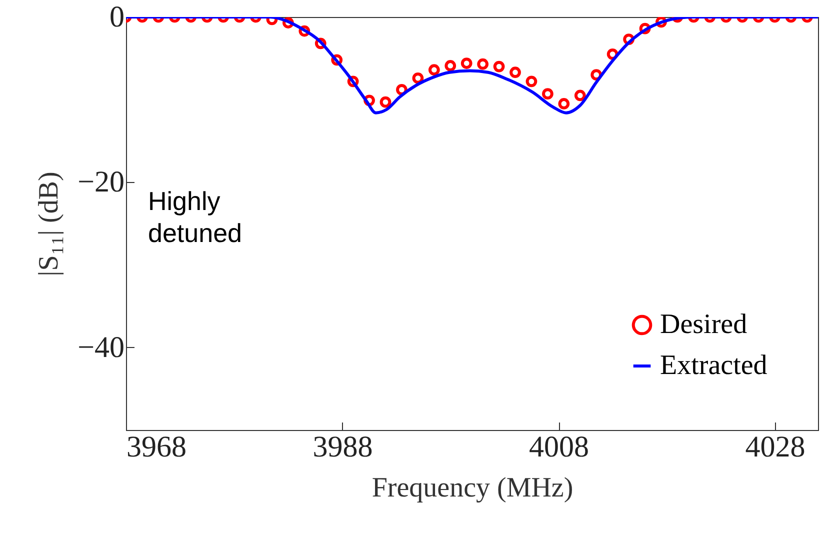 This screenshot has width=822, height=538. I want to click on annotation: Highly detuned, so click(195, 217).